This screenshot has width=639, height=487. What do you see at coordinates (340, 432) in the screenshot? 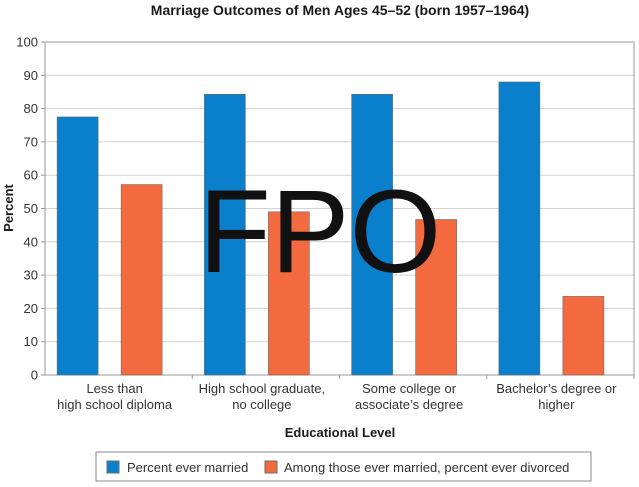
I see `x-axis-label: Educational Level` at bounding box center [340, 432].